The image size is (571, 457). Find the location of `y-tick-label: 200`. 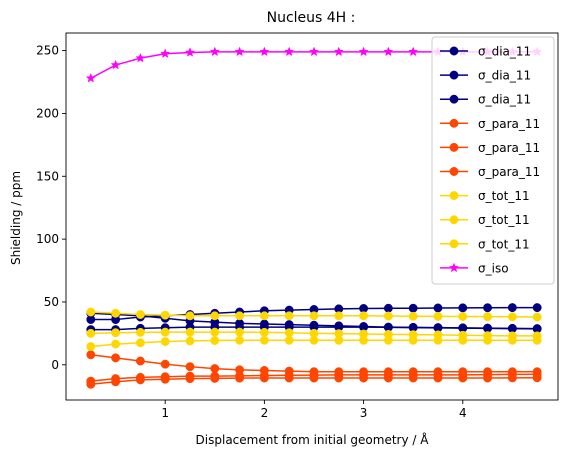

y-tick-label: 200 is located at coordinates (47, 113).